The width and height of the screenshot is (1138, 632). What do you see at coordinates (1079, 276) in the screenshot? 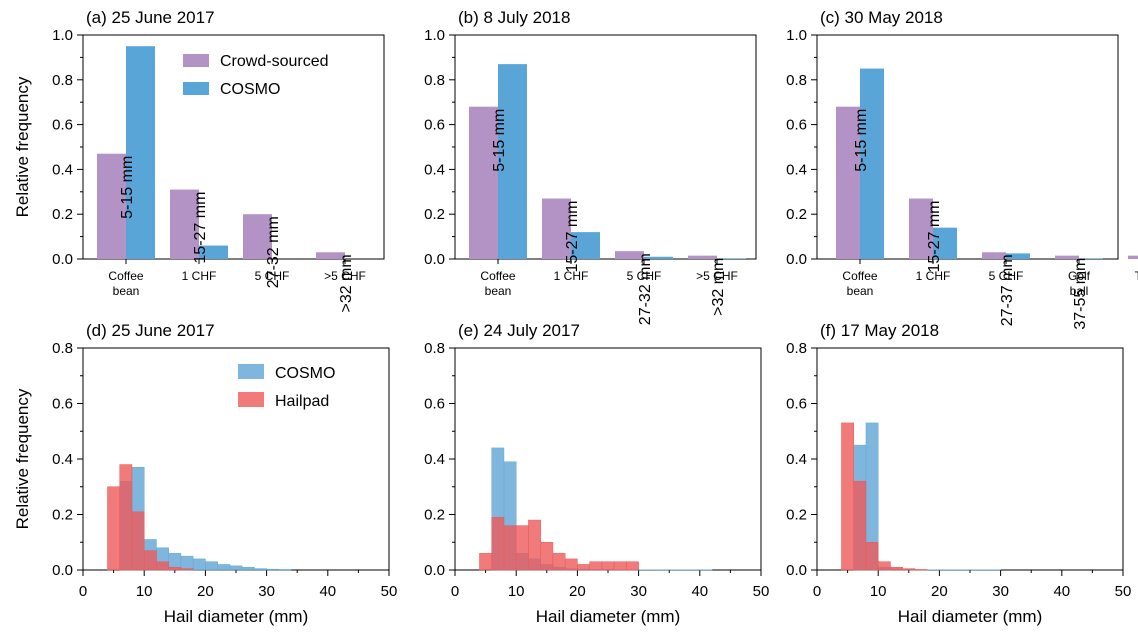
I see `x-category-label: Golf` at bounding box center [1079, 276].